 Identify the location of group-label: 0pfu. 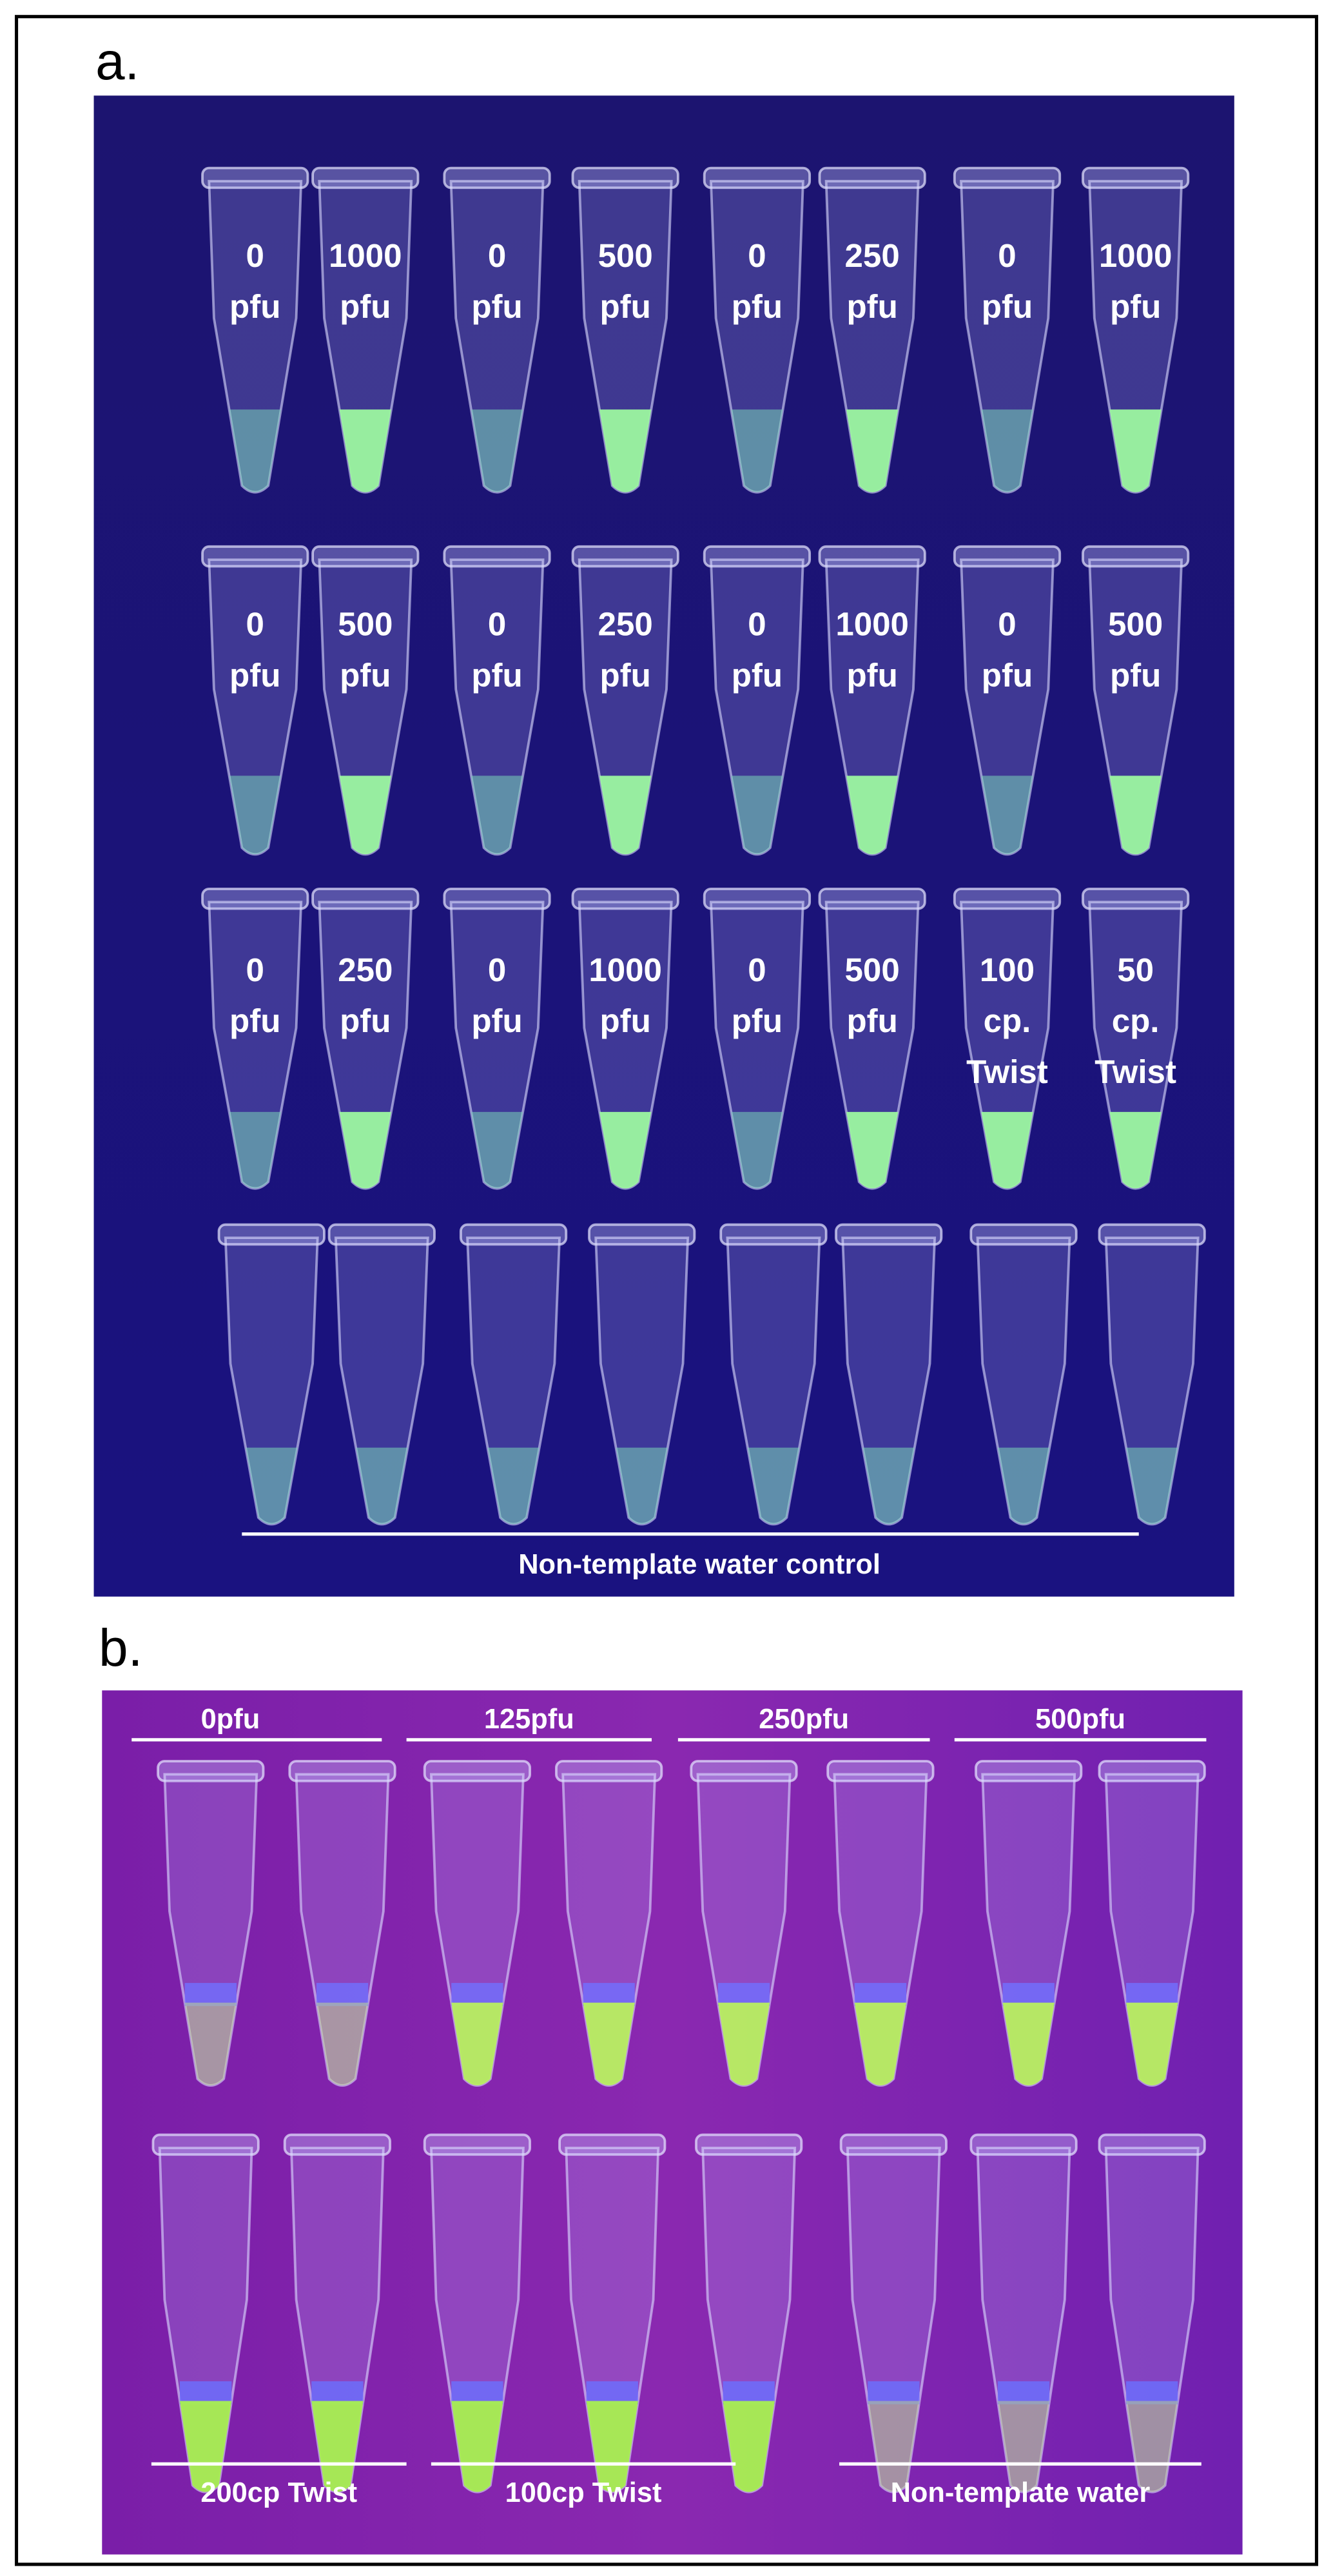
(230, 1720).